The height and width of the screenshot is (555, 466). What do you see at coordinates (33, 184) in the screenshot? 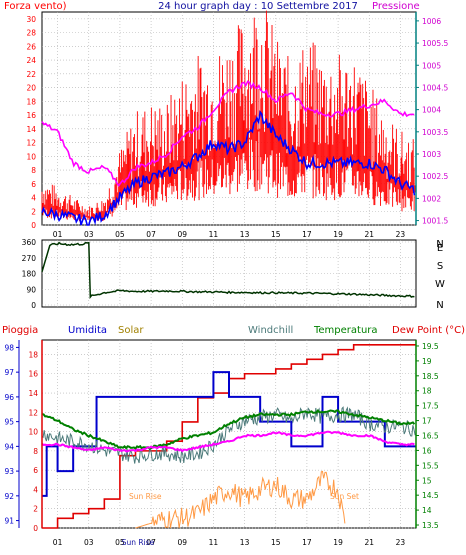
I see `wind-y-tick: 6` at bounding box center [33, 184].